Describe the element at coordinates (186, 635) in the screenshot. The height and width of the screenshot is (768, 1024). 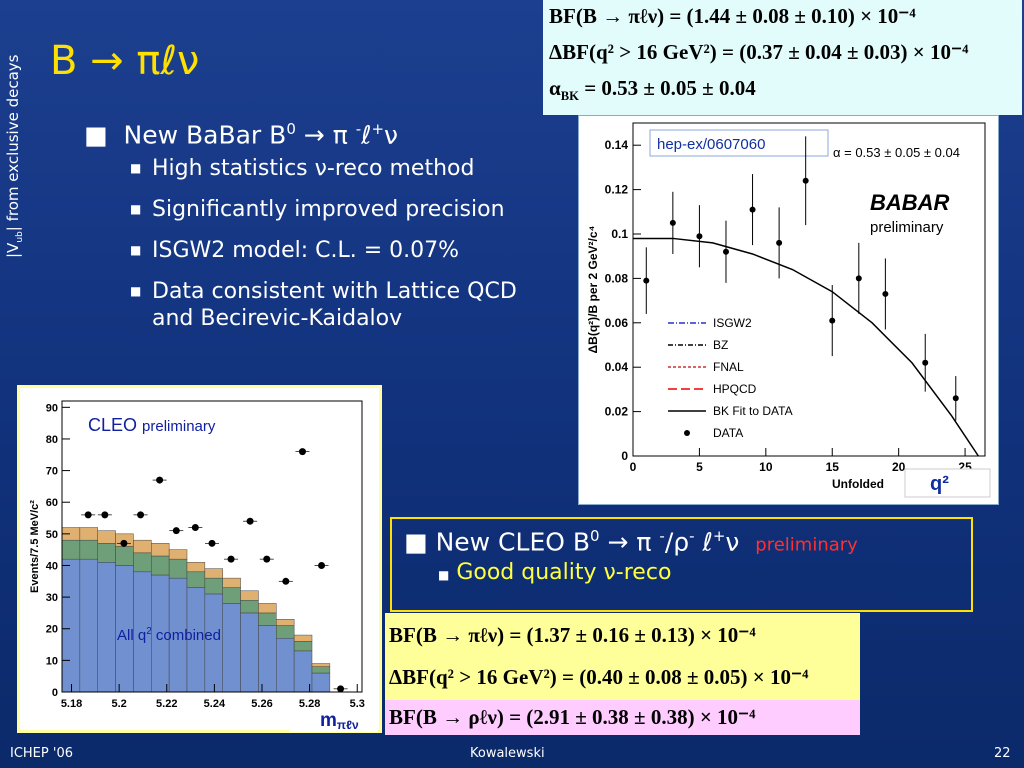
I see `t: combined` at that location.